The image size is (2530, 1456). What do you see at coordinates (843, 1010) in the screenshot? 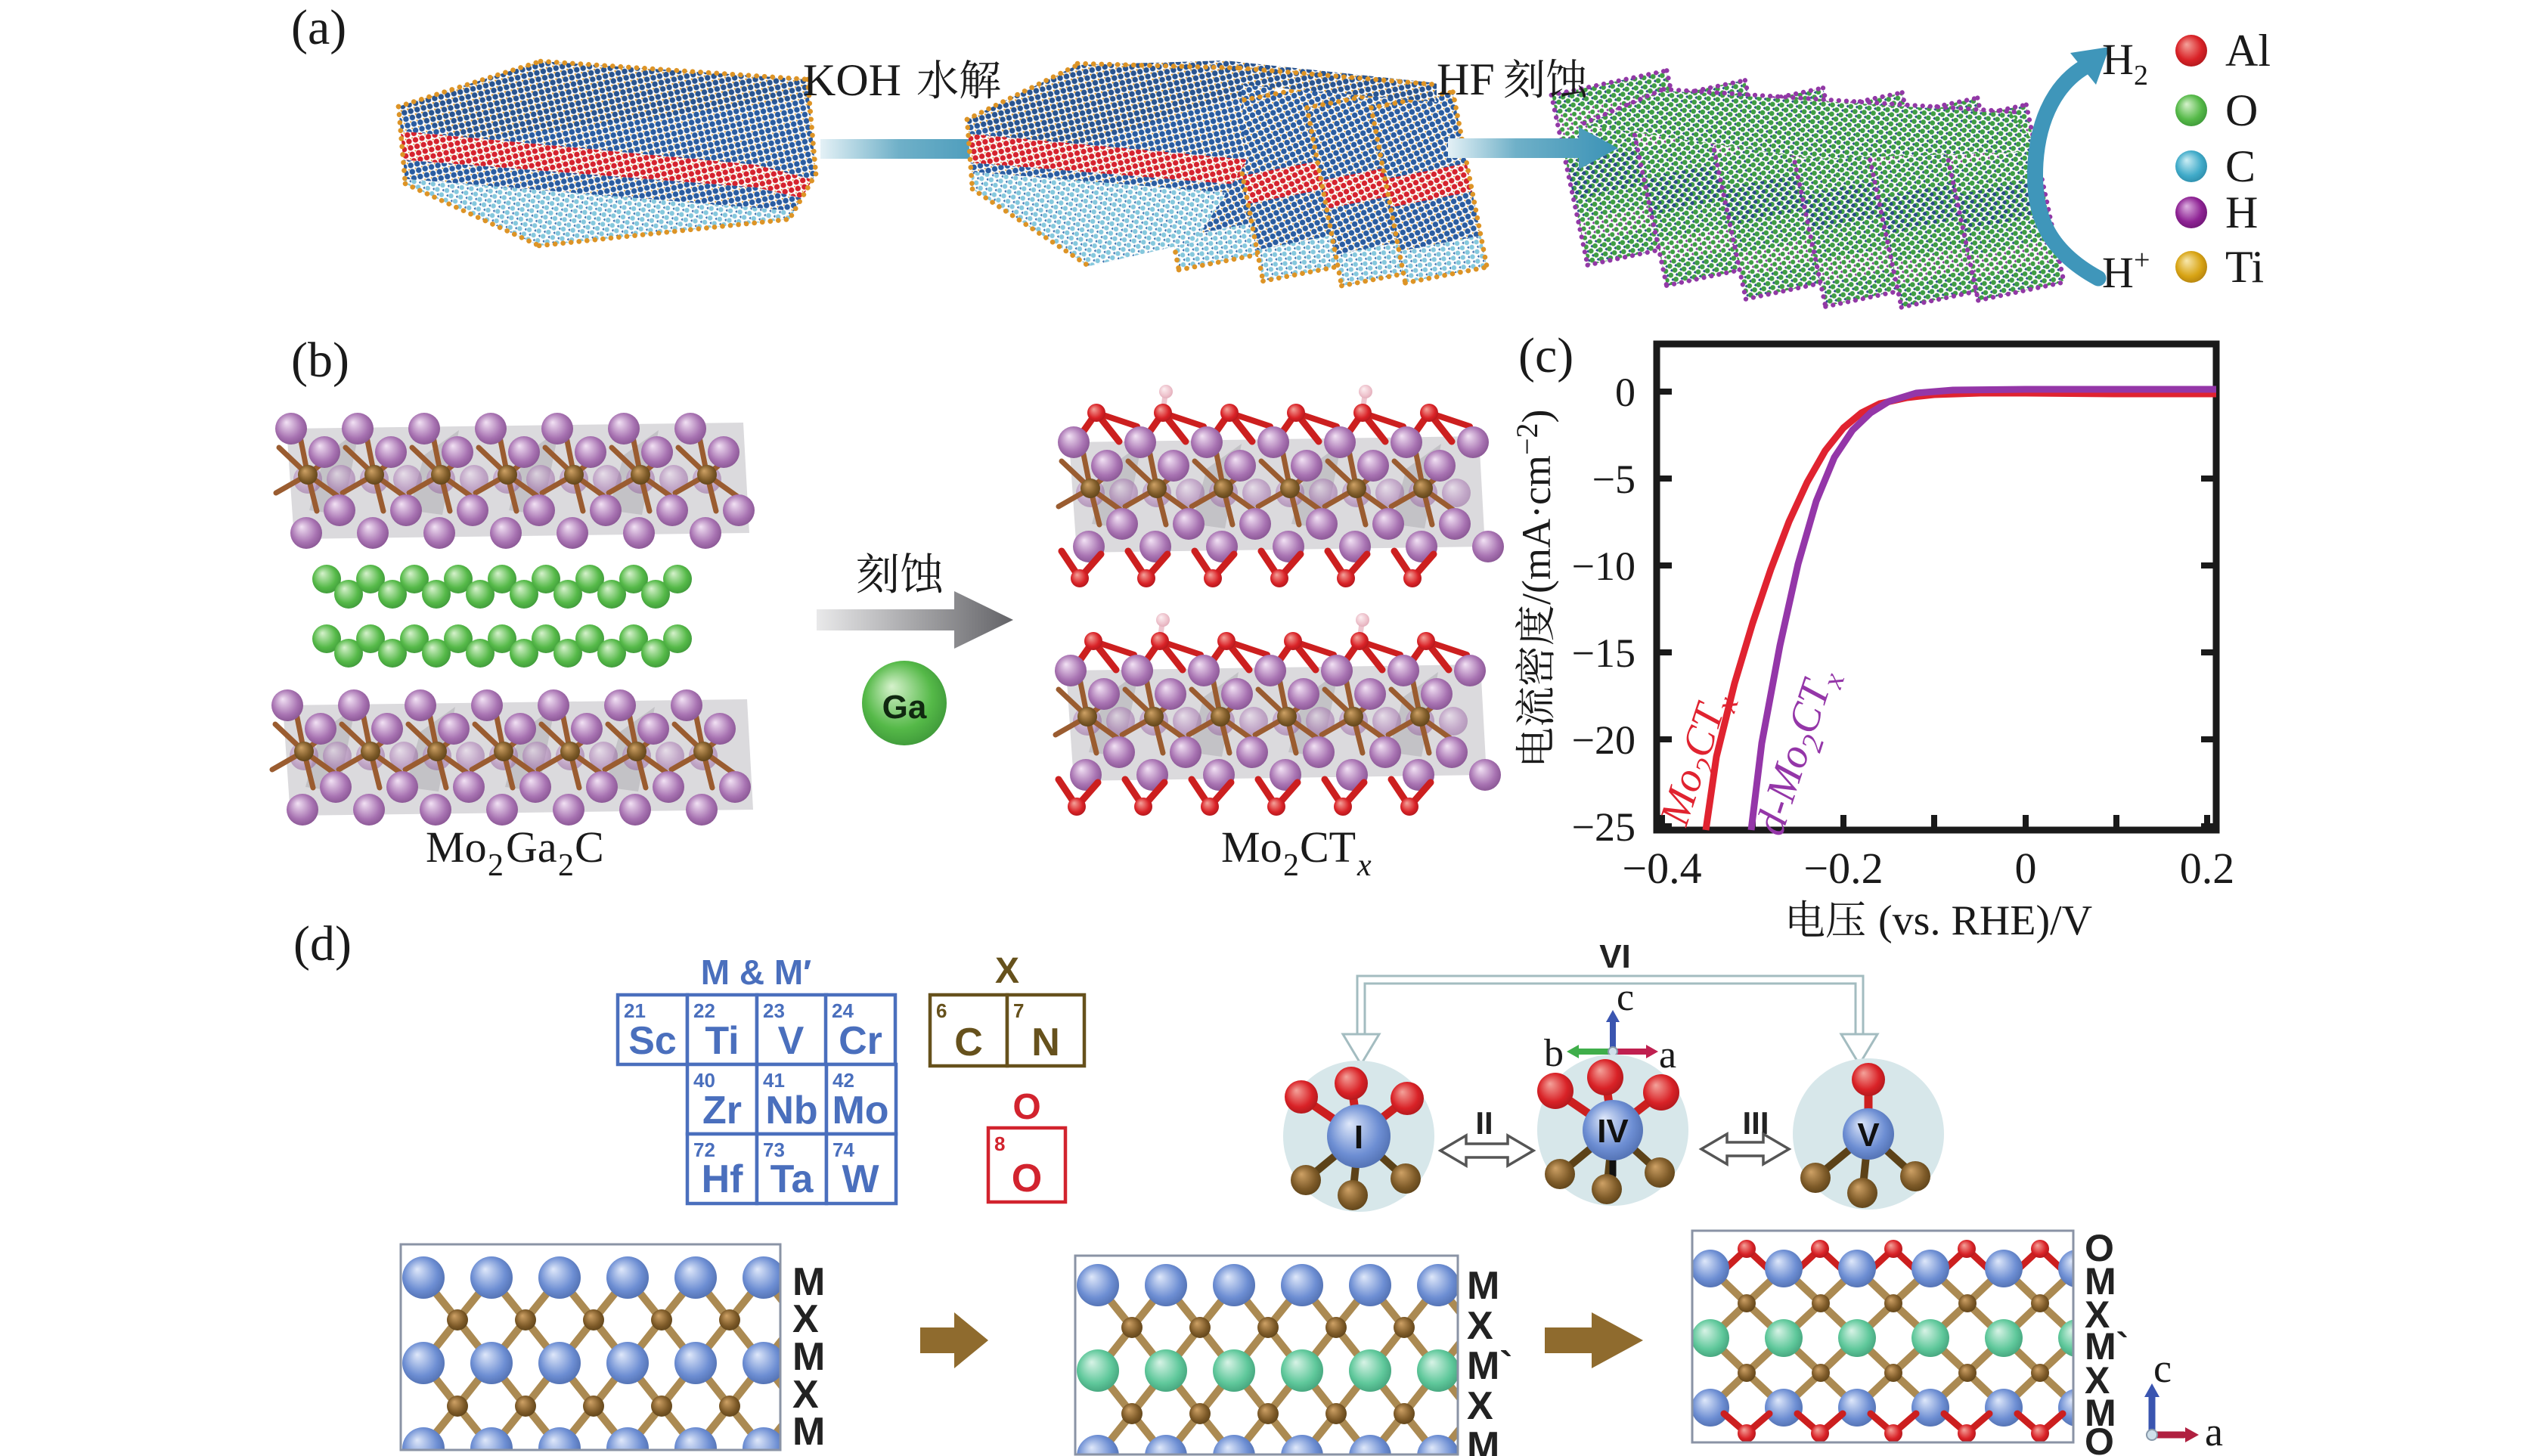
I see `svg-text: 24` at bounding box center [843, 1010].